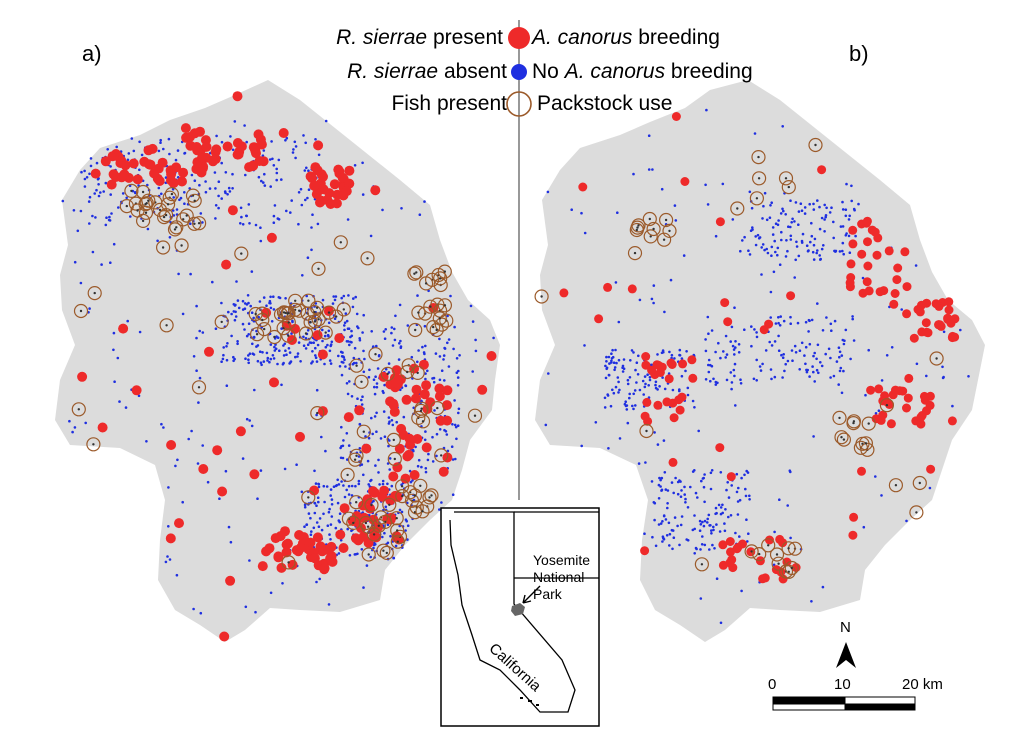 This screenshot has width=1019, height=738. Describe the element at coordinates (529, 701) in the screenshot. I see `inset-islands` at that location.